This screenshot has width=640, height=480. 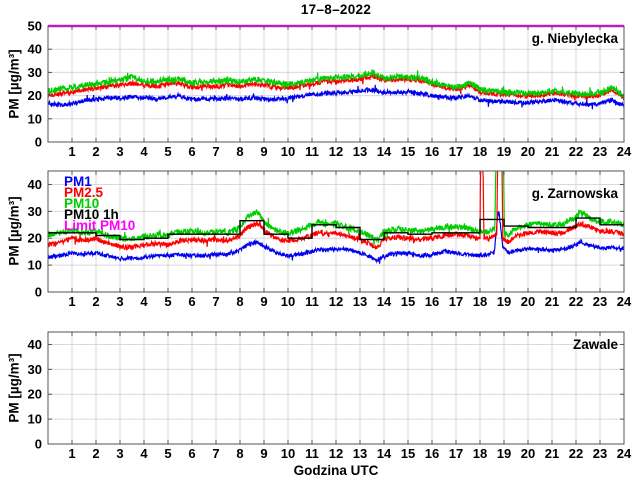 I want to click on y-axis-label-panel3: PM [µg/m³], so click(x=14, y=388).